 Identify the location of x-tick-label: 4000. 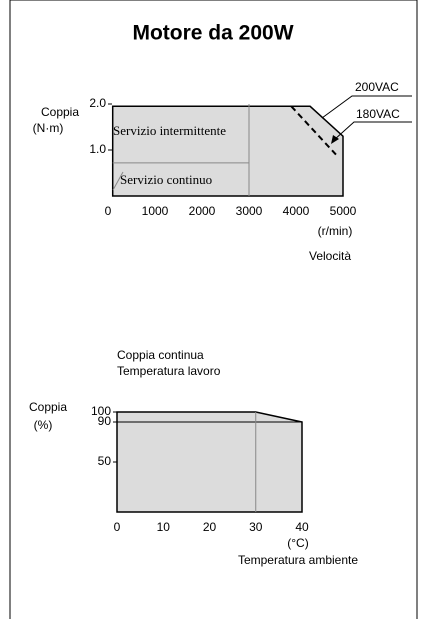
(296, 211).